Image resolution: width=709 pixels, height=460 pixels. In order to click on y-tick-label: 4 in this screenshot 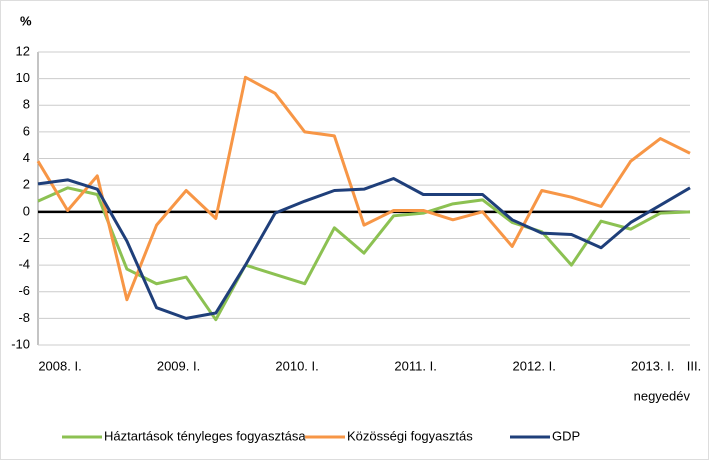, I will do `click(26, 157)`.